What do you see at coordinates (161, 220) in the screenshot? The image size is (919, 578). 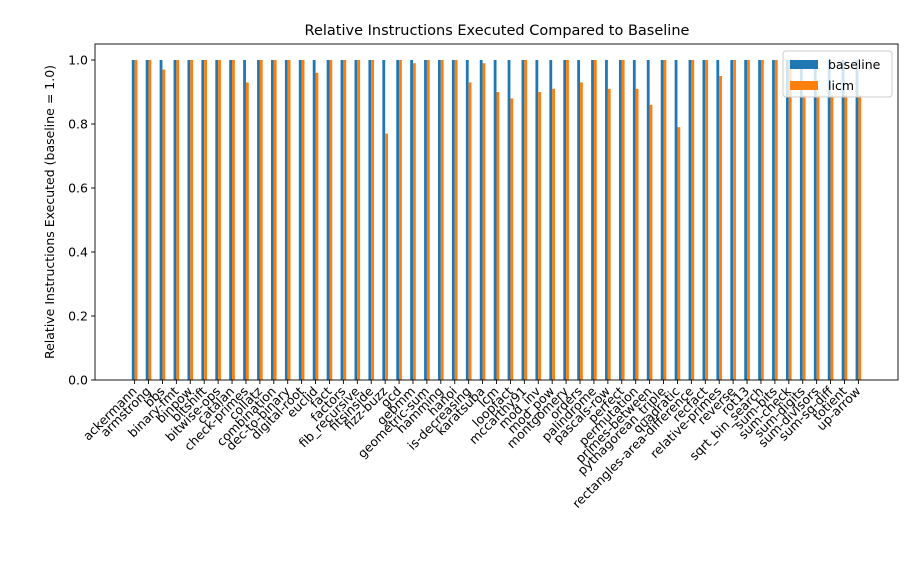 I see `bar-baseline-bbs` at bounding box center [161, 220].